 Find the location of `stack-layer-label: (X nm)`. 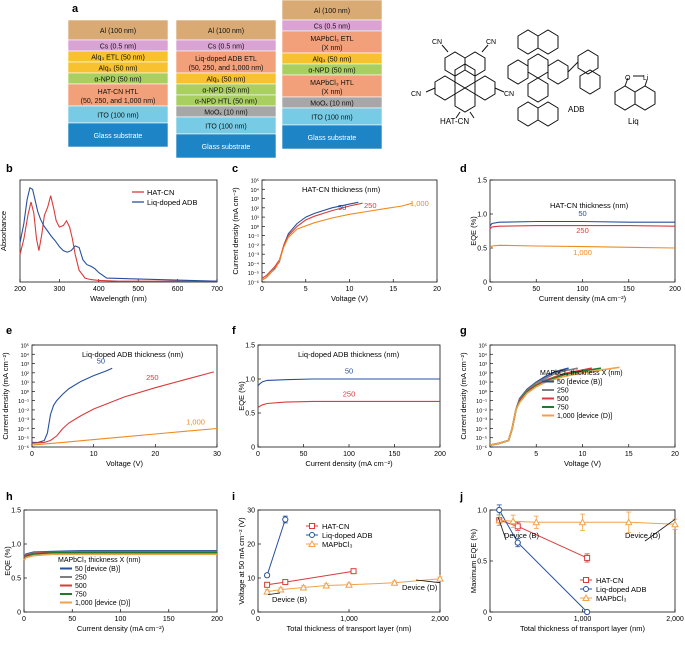

stack-layer-label: (X nm) is located at coordinates (332, 48).